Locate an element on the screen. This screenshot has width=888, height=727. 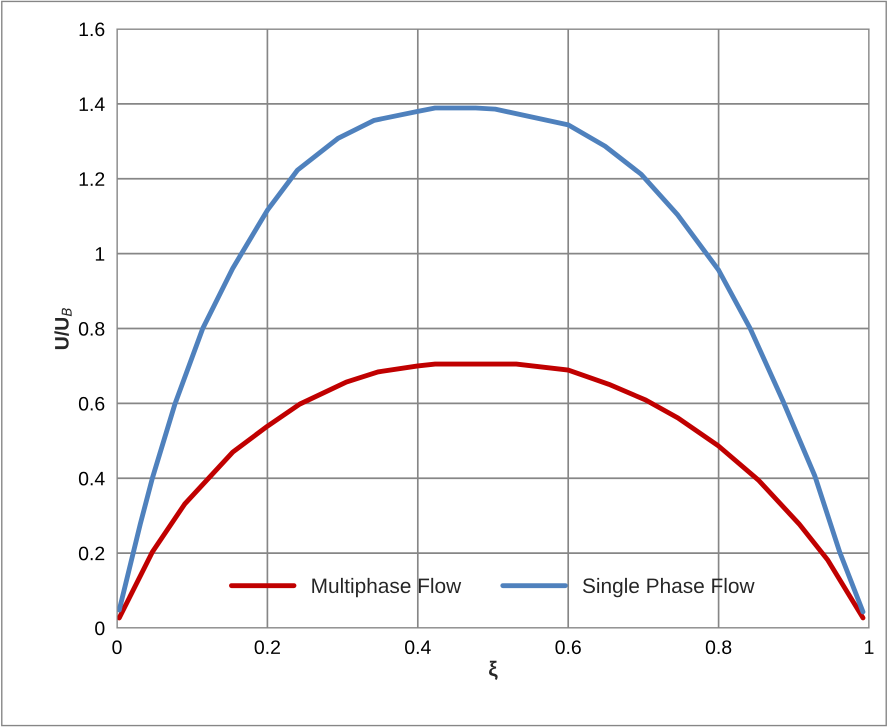
x-tick-label: 0.8 is located at coordinates (719, 647).